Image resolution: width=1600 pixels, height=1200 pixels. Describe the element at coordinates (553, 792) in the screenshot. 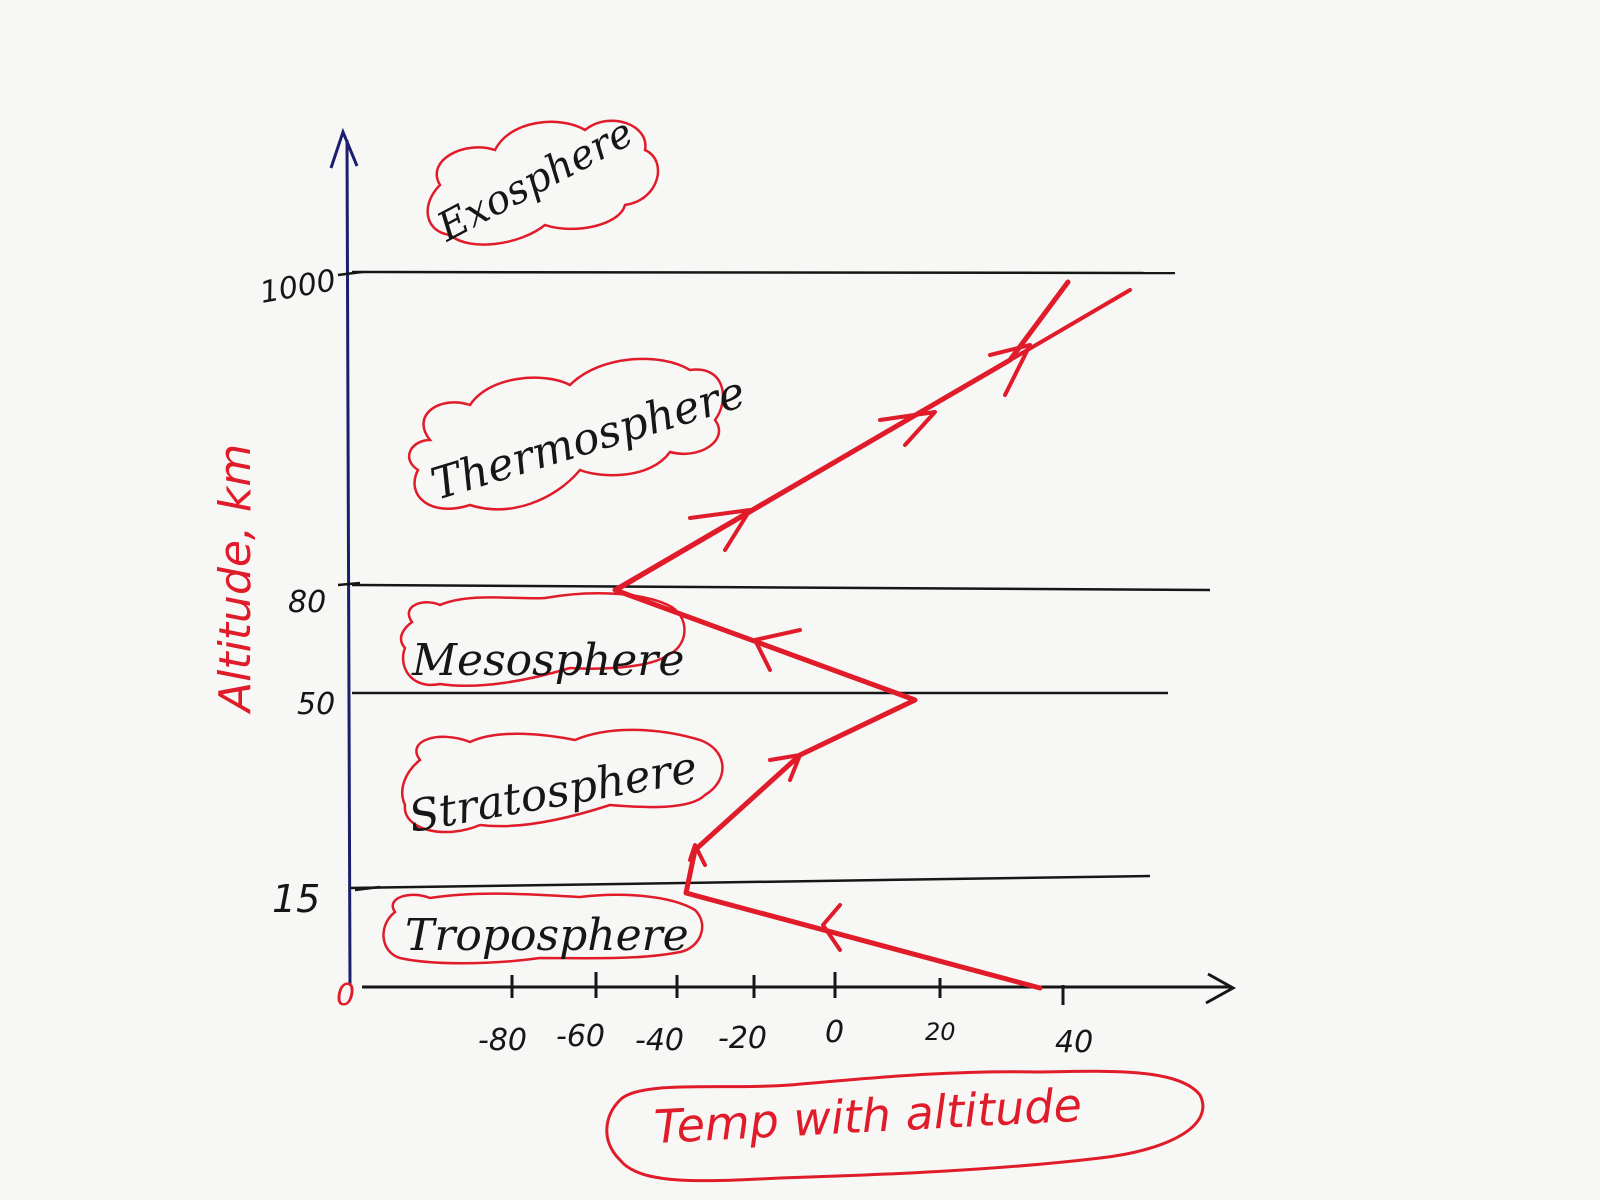

I see `layer-name-stratosphere: Stratosphere` at that location.